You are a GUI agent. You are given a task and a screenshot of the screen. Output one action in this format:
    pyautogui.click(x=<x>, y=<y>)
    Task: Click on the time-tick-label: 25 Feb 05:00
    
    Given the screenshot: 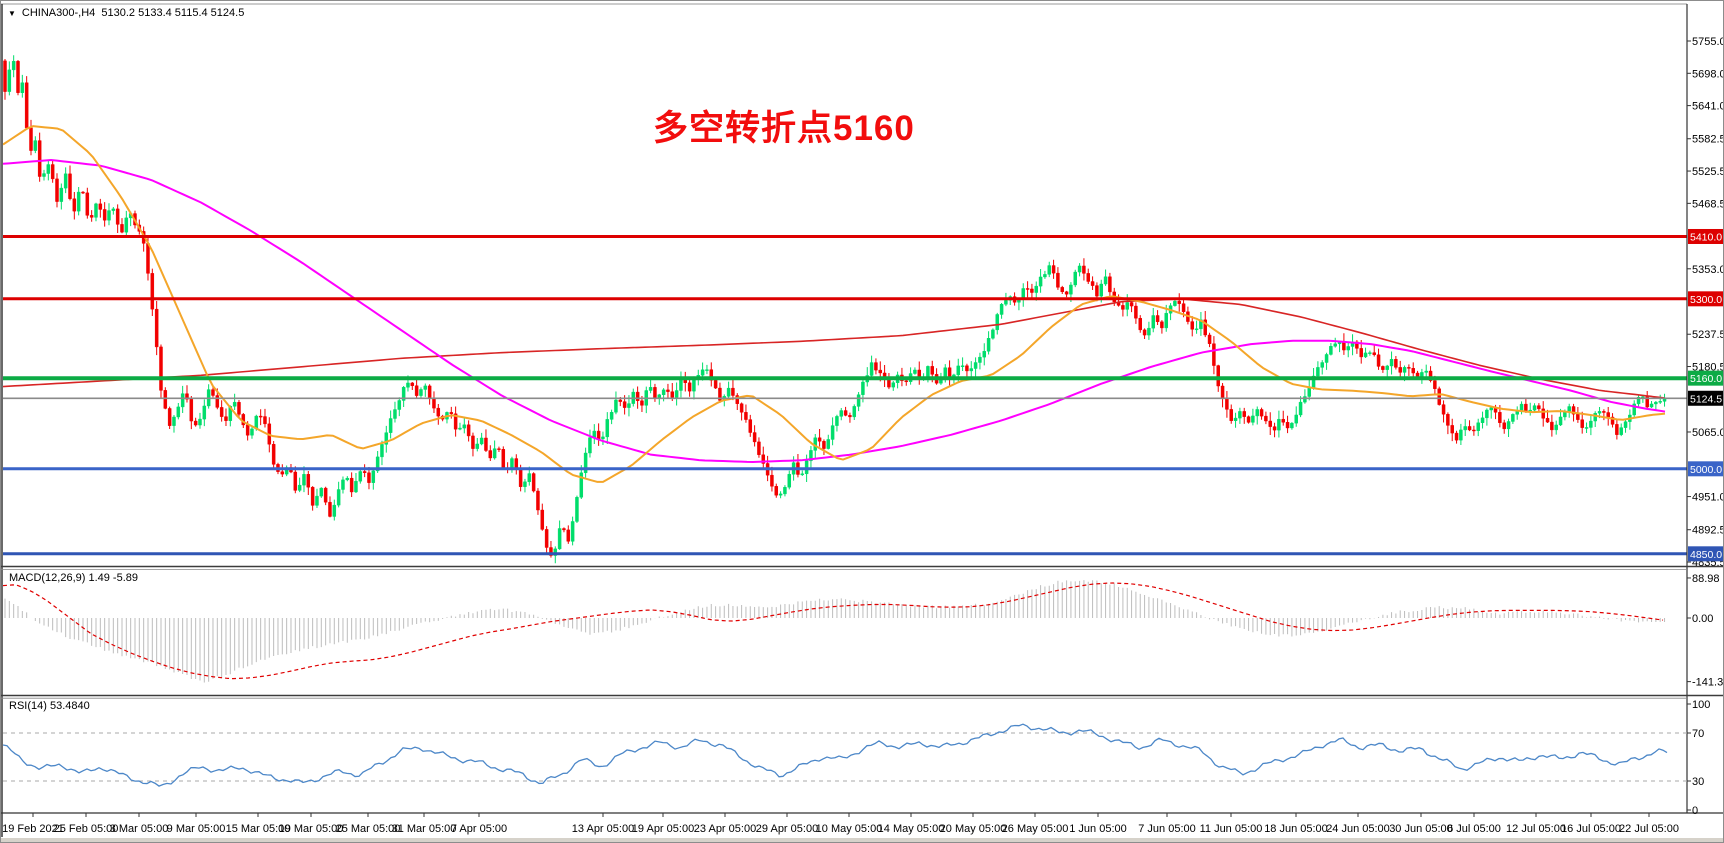 What is the action you would take?
    pyautogui.click(x=86, y=829)
    